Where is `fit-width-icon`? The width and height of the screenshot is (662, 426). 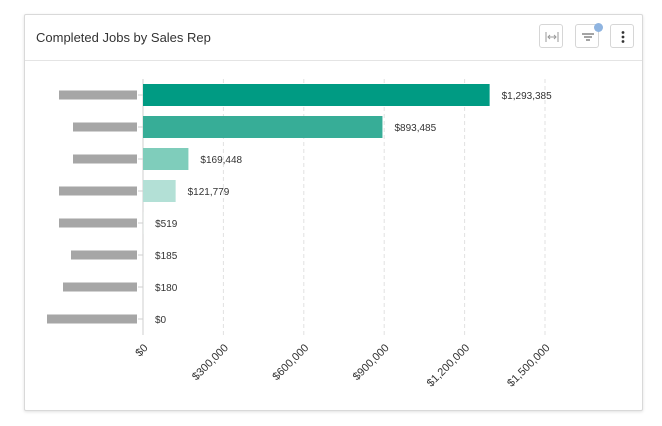 fit-width-icon is located at coordinates (552, 37).